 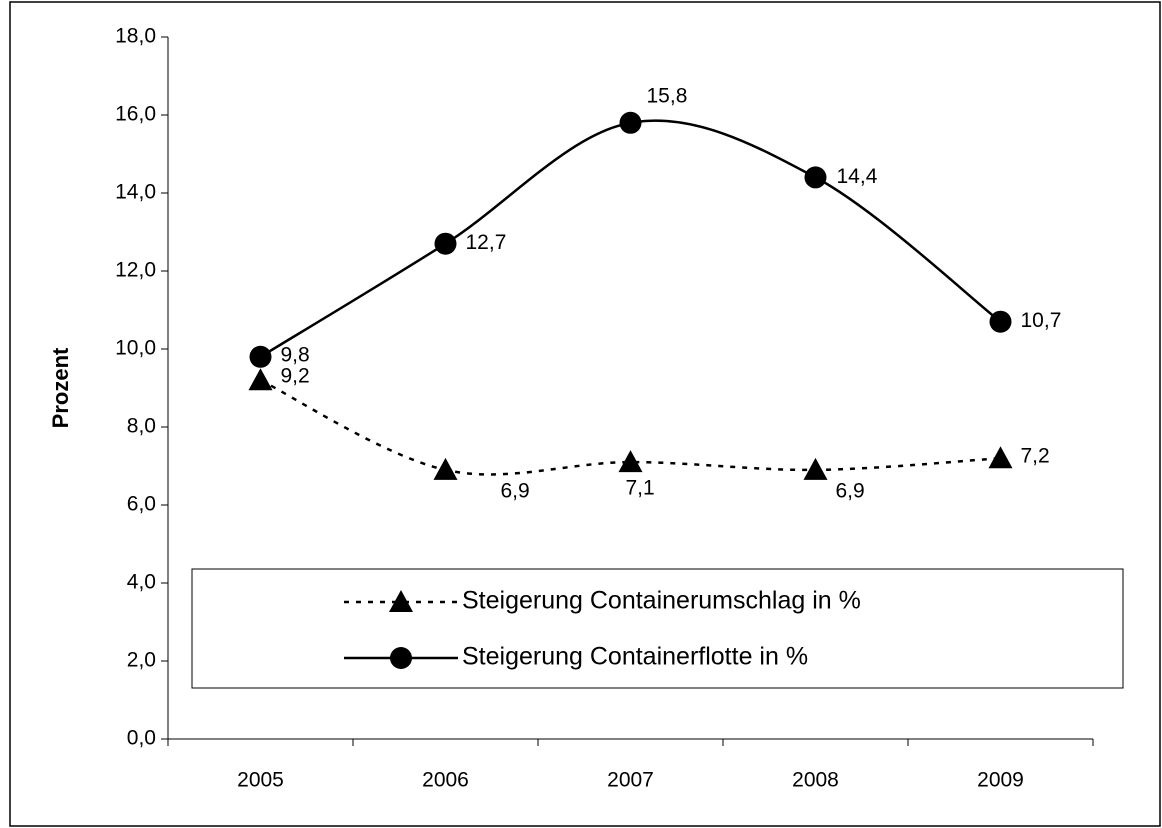 What do you see at coordinates (486, 242) in the screenshot?
I see `data-label: 12,7` at bounding box center [486, 242].